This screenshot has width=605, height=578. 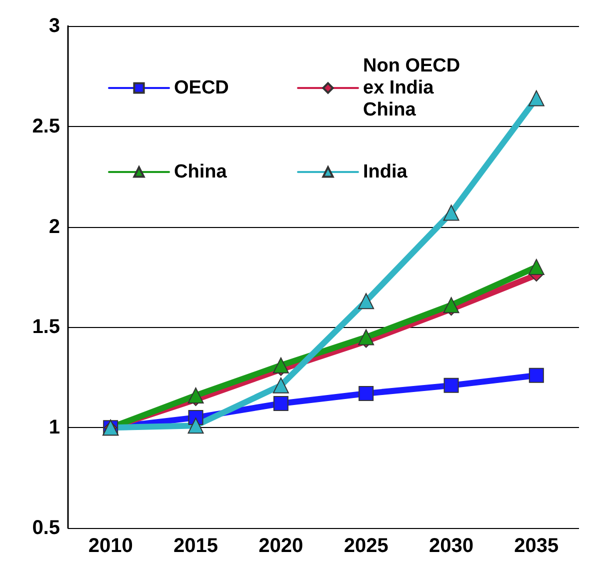 What do you see at coordinates (536, 546) in the screenshot?
I see `x-tick-label: 2035` at bounding box center [536, 546].